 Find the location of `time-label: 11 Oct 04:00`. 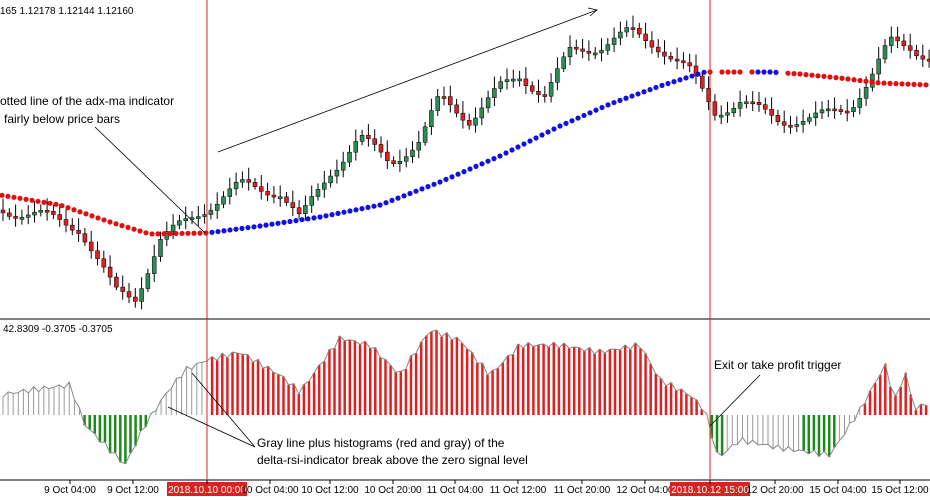

time-label: 11 Oct 04:00 is located at coordinates (455, 490).